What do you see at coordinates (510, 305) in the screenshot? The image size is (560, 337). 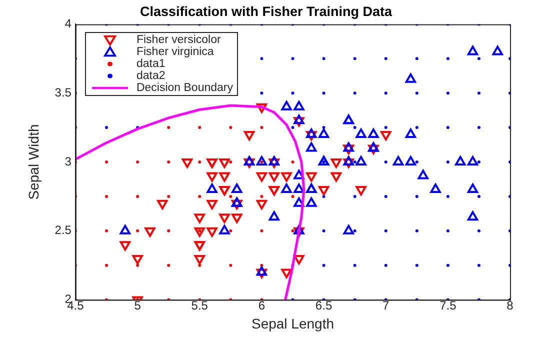 I see `x-tick-label: 8` at bounding box center [510, 305].